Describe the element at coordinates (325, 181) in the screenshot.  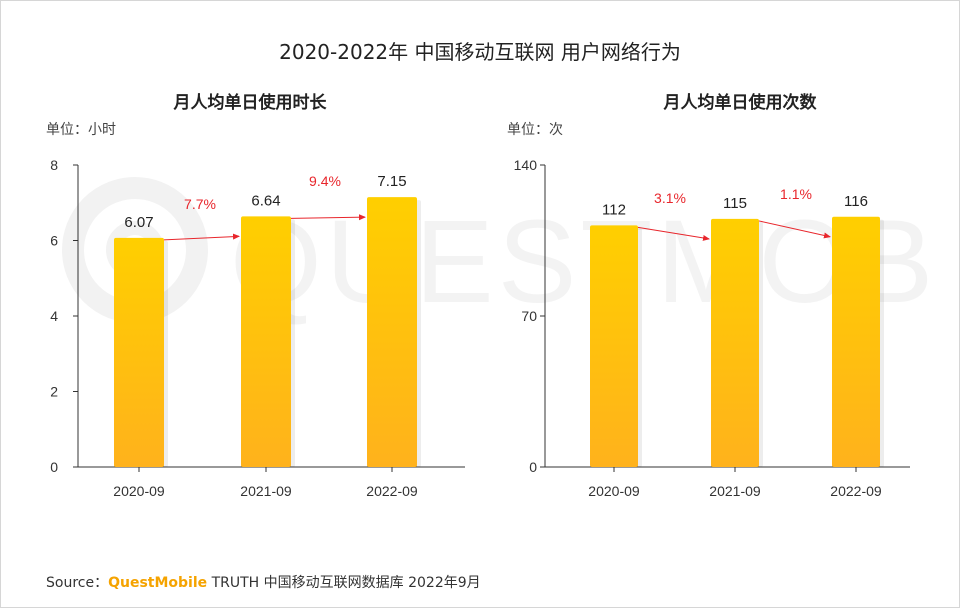
I see `growth-label: 9.4%` at that location.